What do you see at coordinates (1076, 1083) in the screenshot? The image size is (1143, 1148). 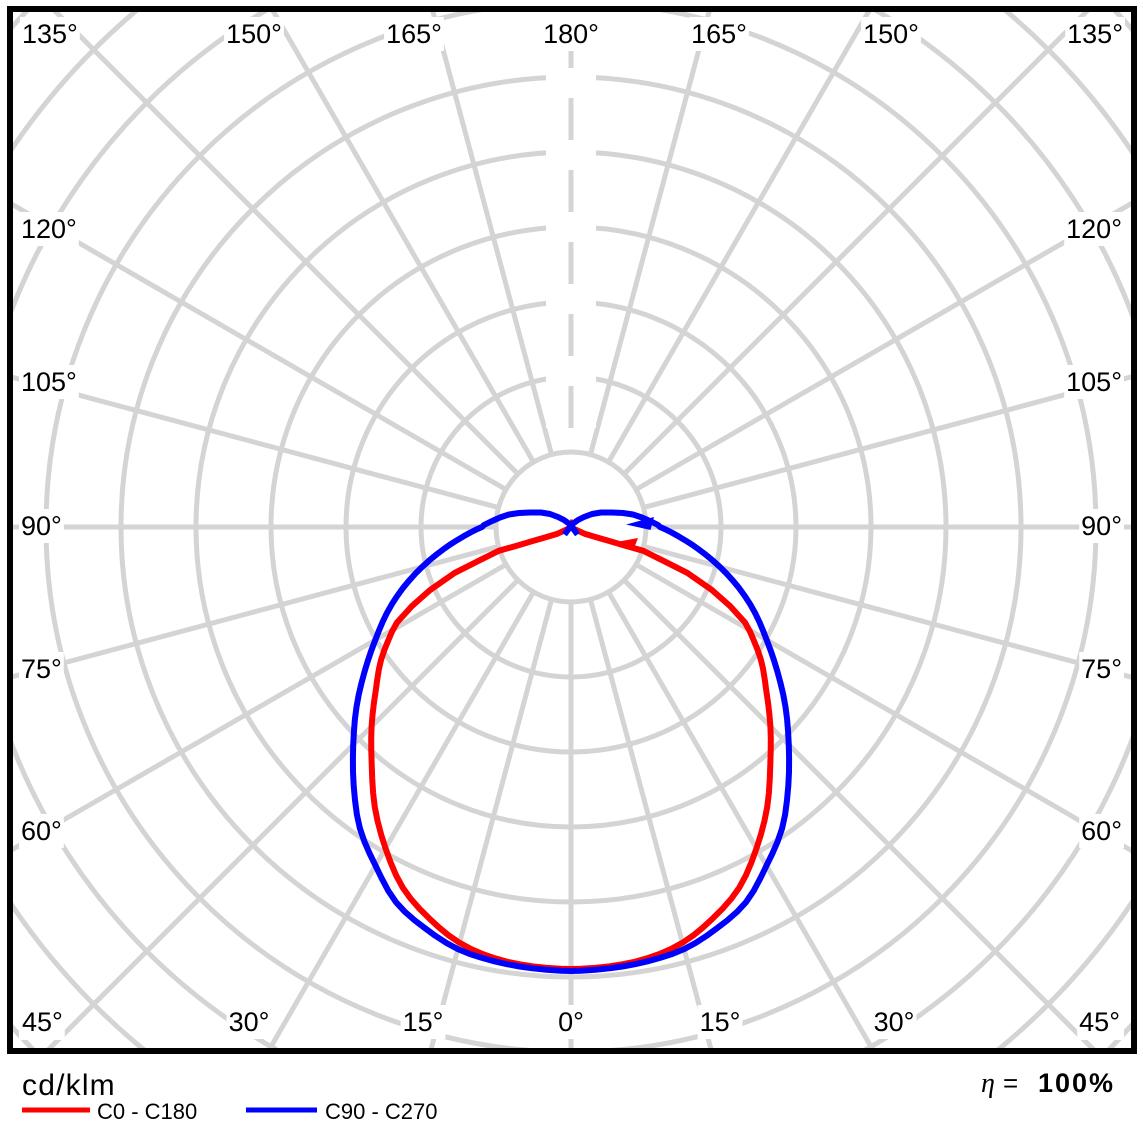 I see `svg-text: 100%` at bounding box center [1076, 1083].